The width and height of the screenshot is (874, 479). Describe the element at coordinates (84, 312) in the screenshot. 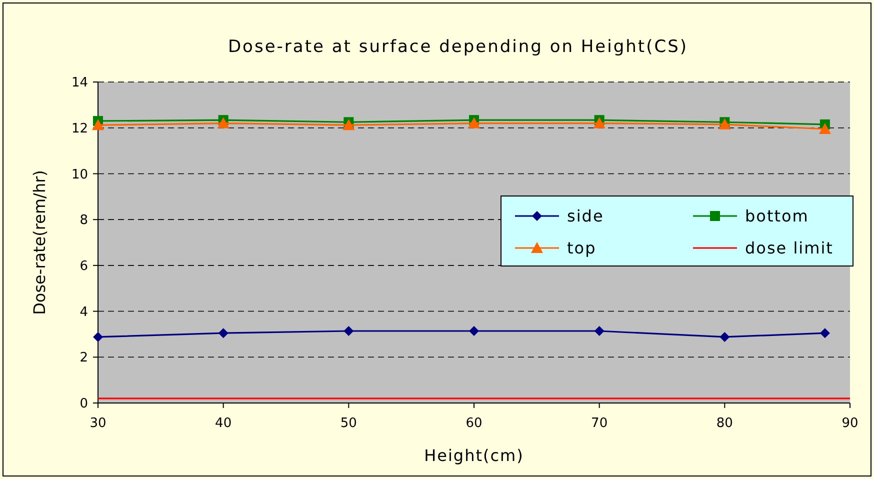

I see `y-tick-label: 4` at that location.